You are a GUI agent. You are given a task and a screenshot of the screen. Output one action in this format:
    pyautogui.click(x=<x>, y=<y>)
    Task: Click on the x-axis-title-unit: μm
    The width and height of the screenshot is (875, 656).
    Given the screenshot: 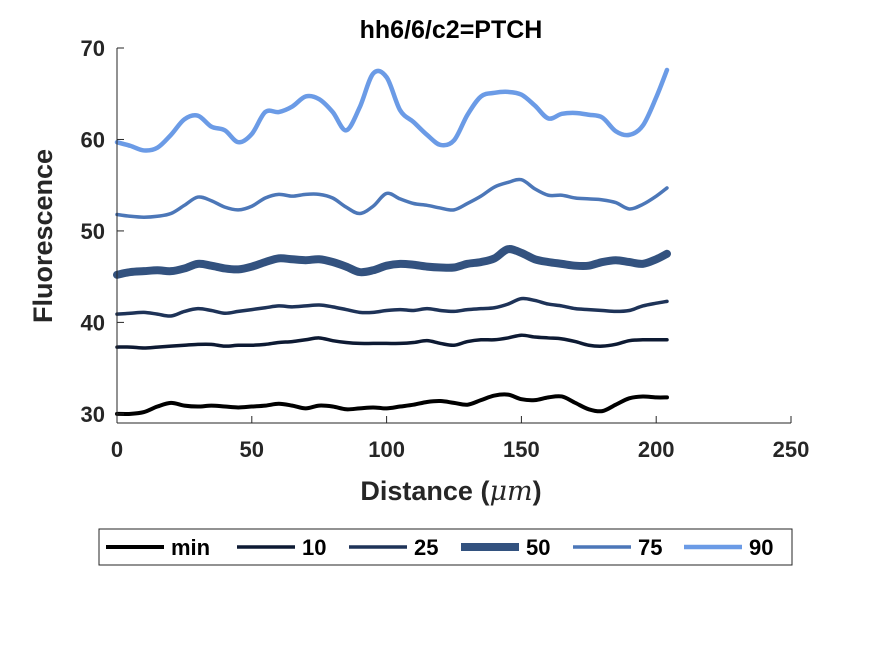 What is the action you would take?
    pyautogui.click(x=510, y=491)
    